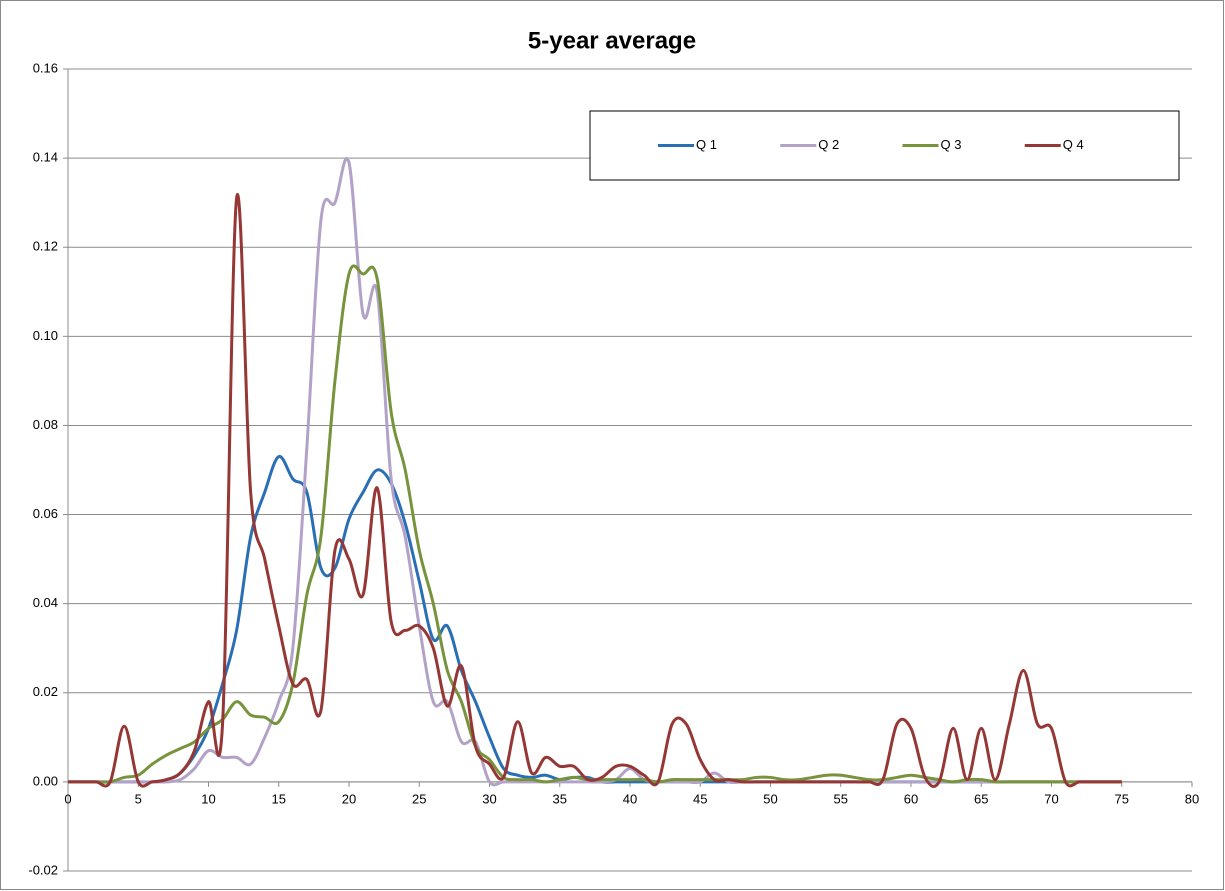  I want to click on chart-title: 5-year average, so click(612, 40).